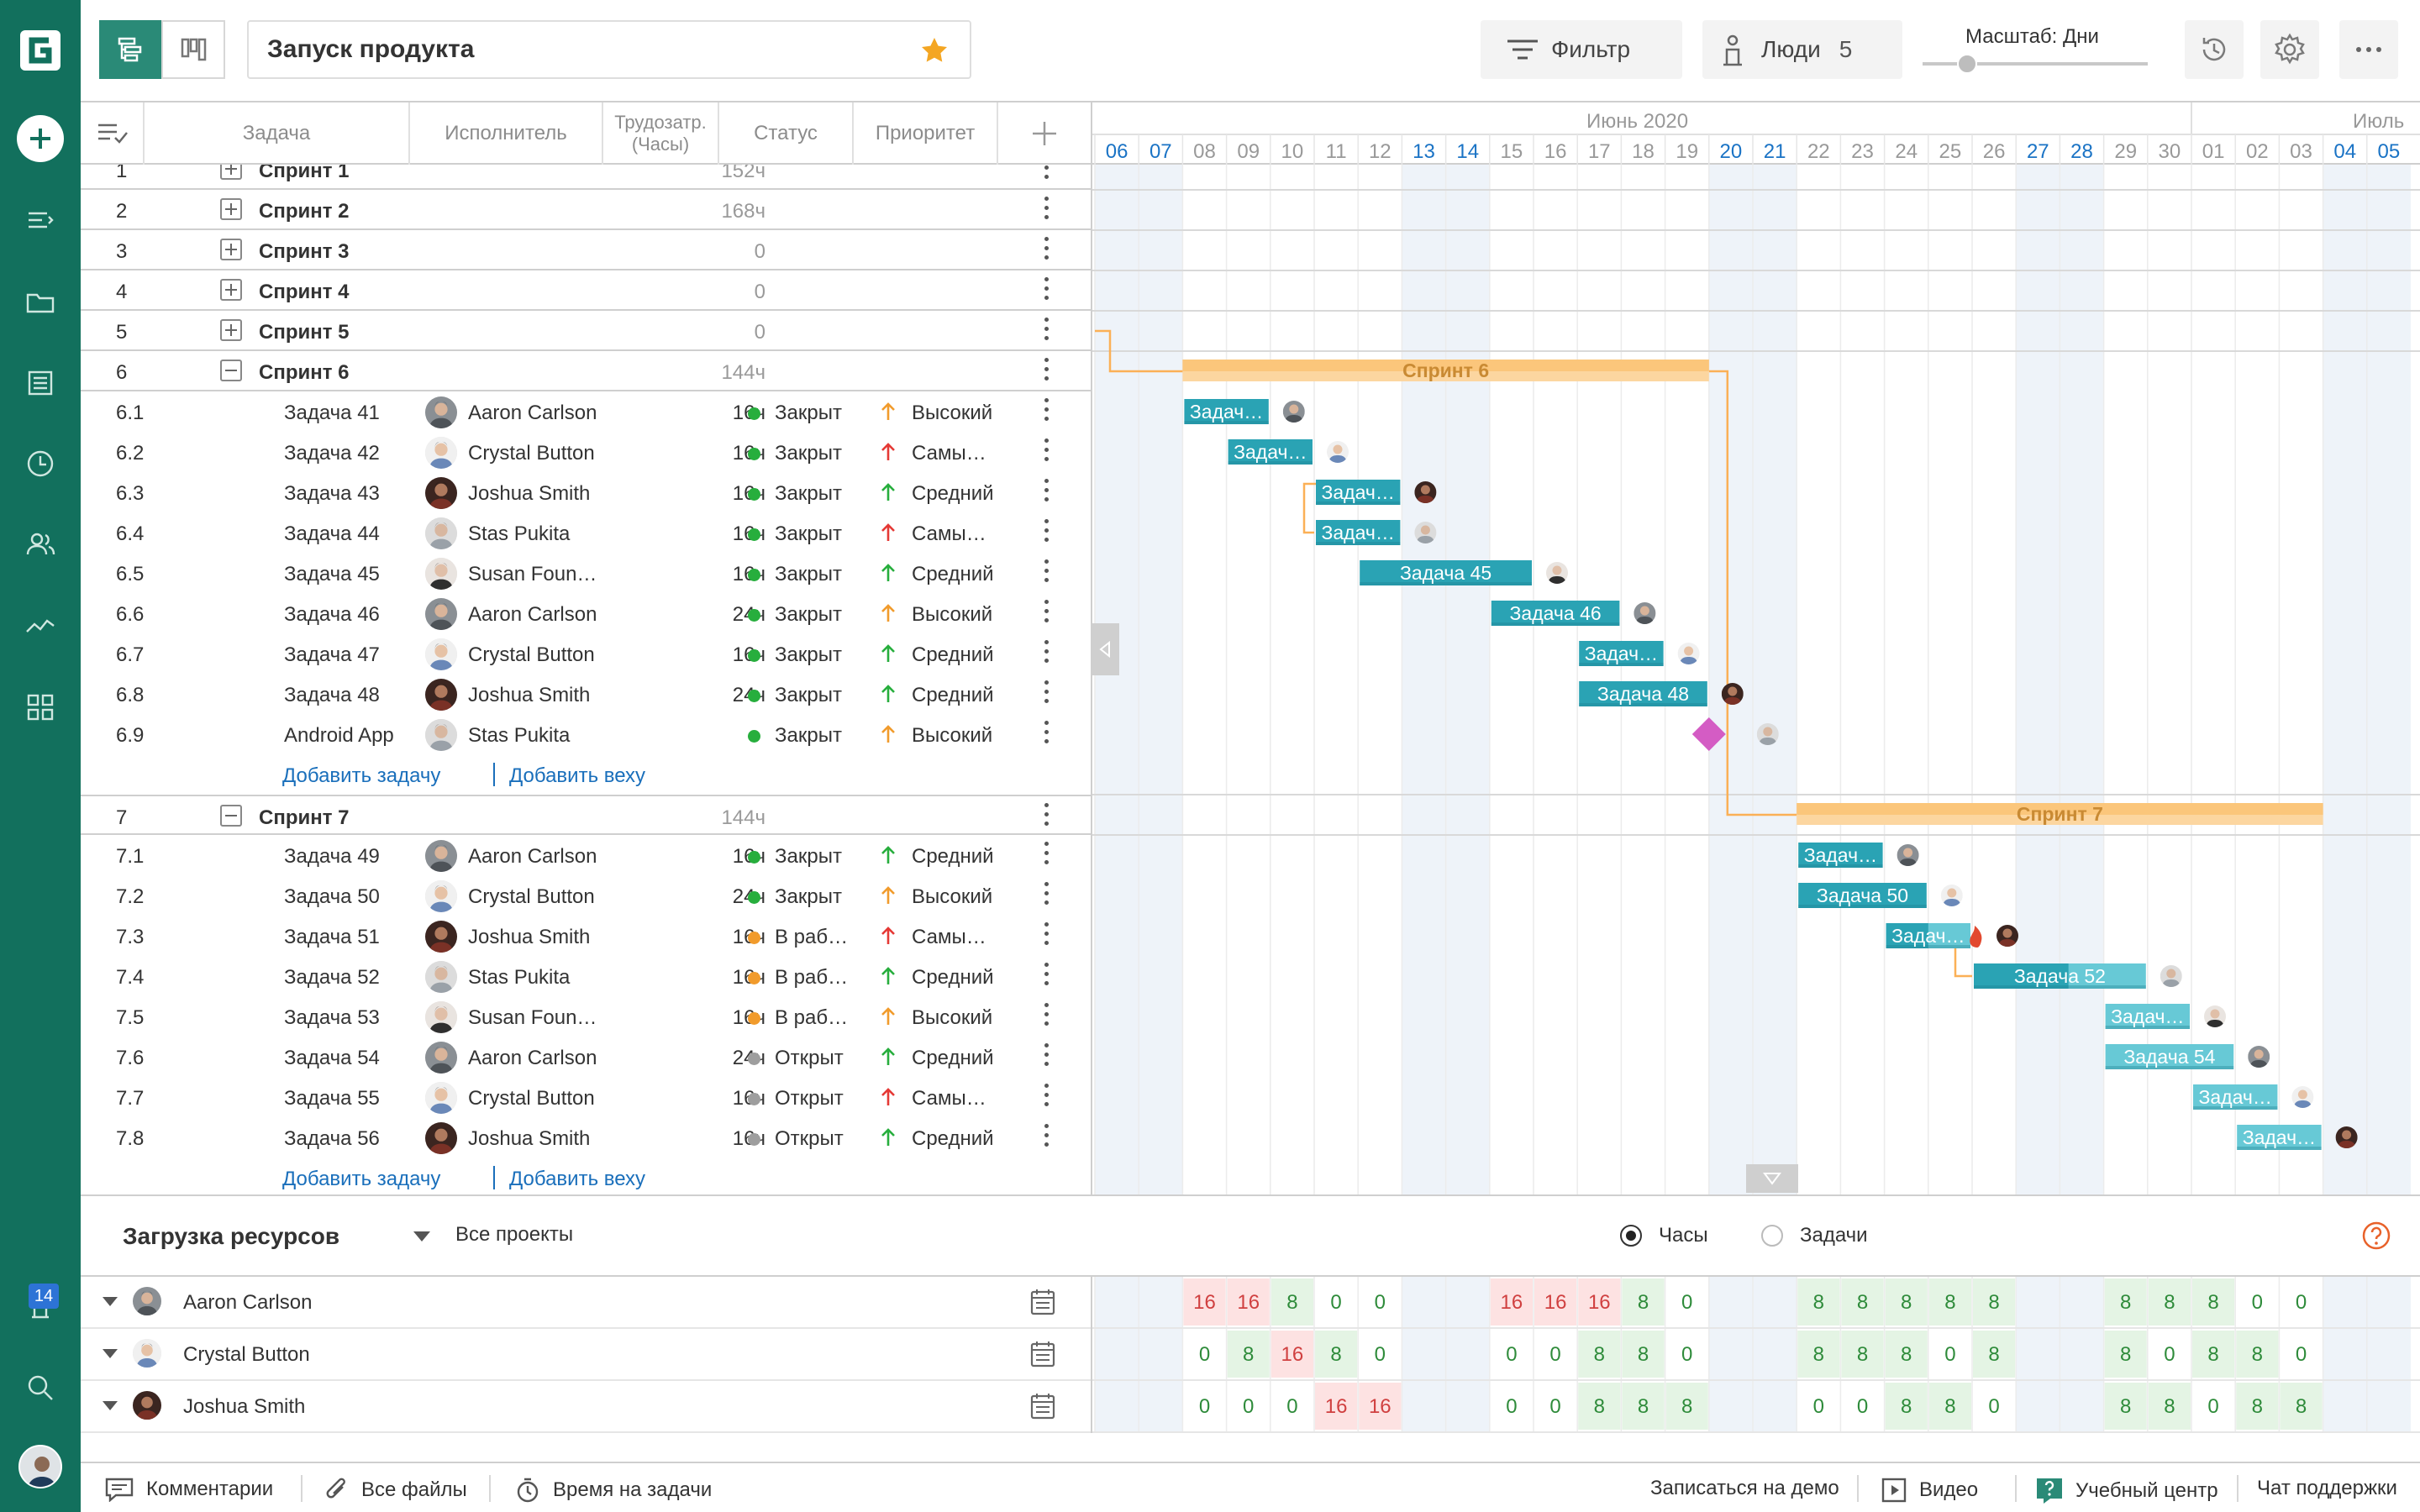  What do you see at coordinates (332, 1017) in the screenshot?
I see `task-name: Задача 53` at bounding box center [332, 1017].